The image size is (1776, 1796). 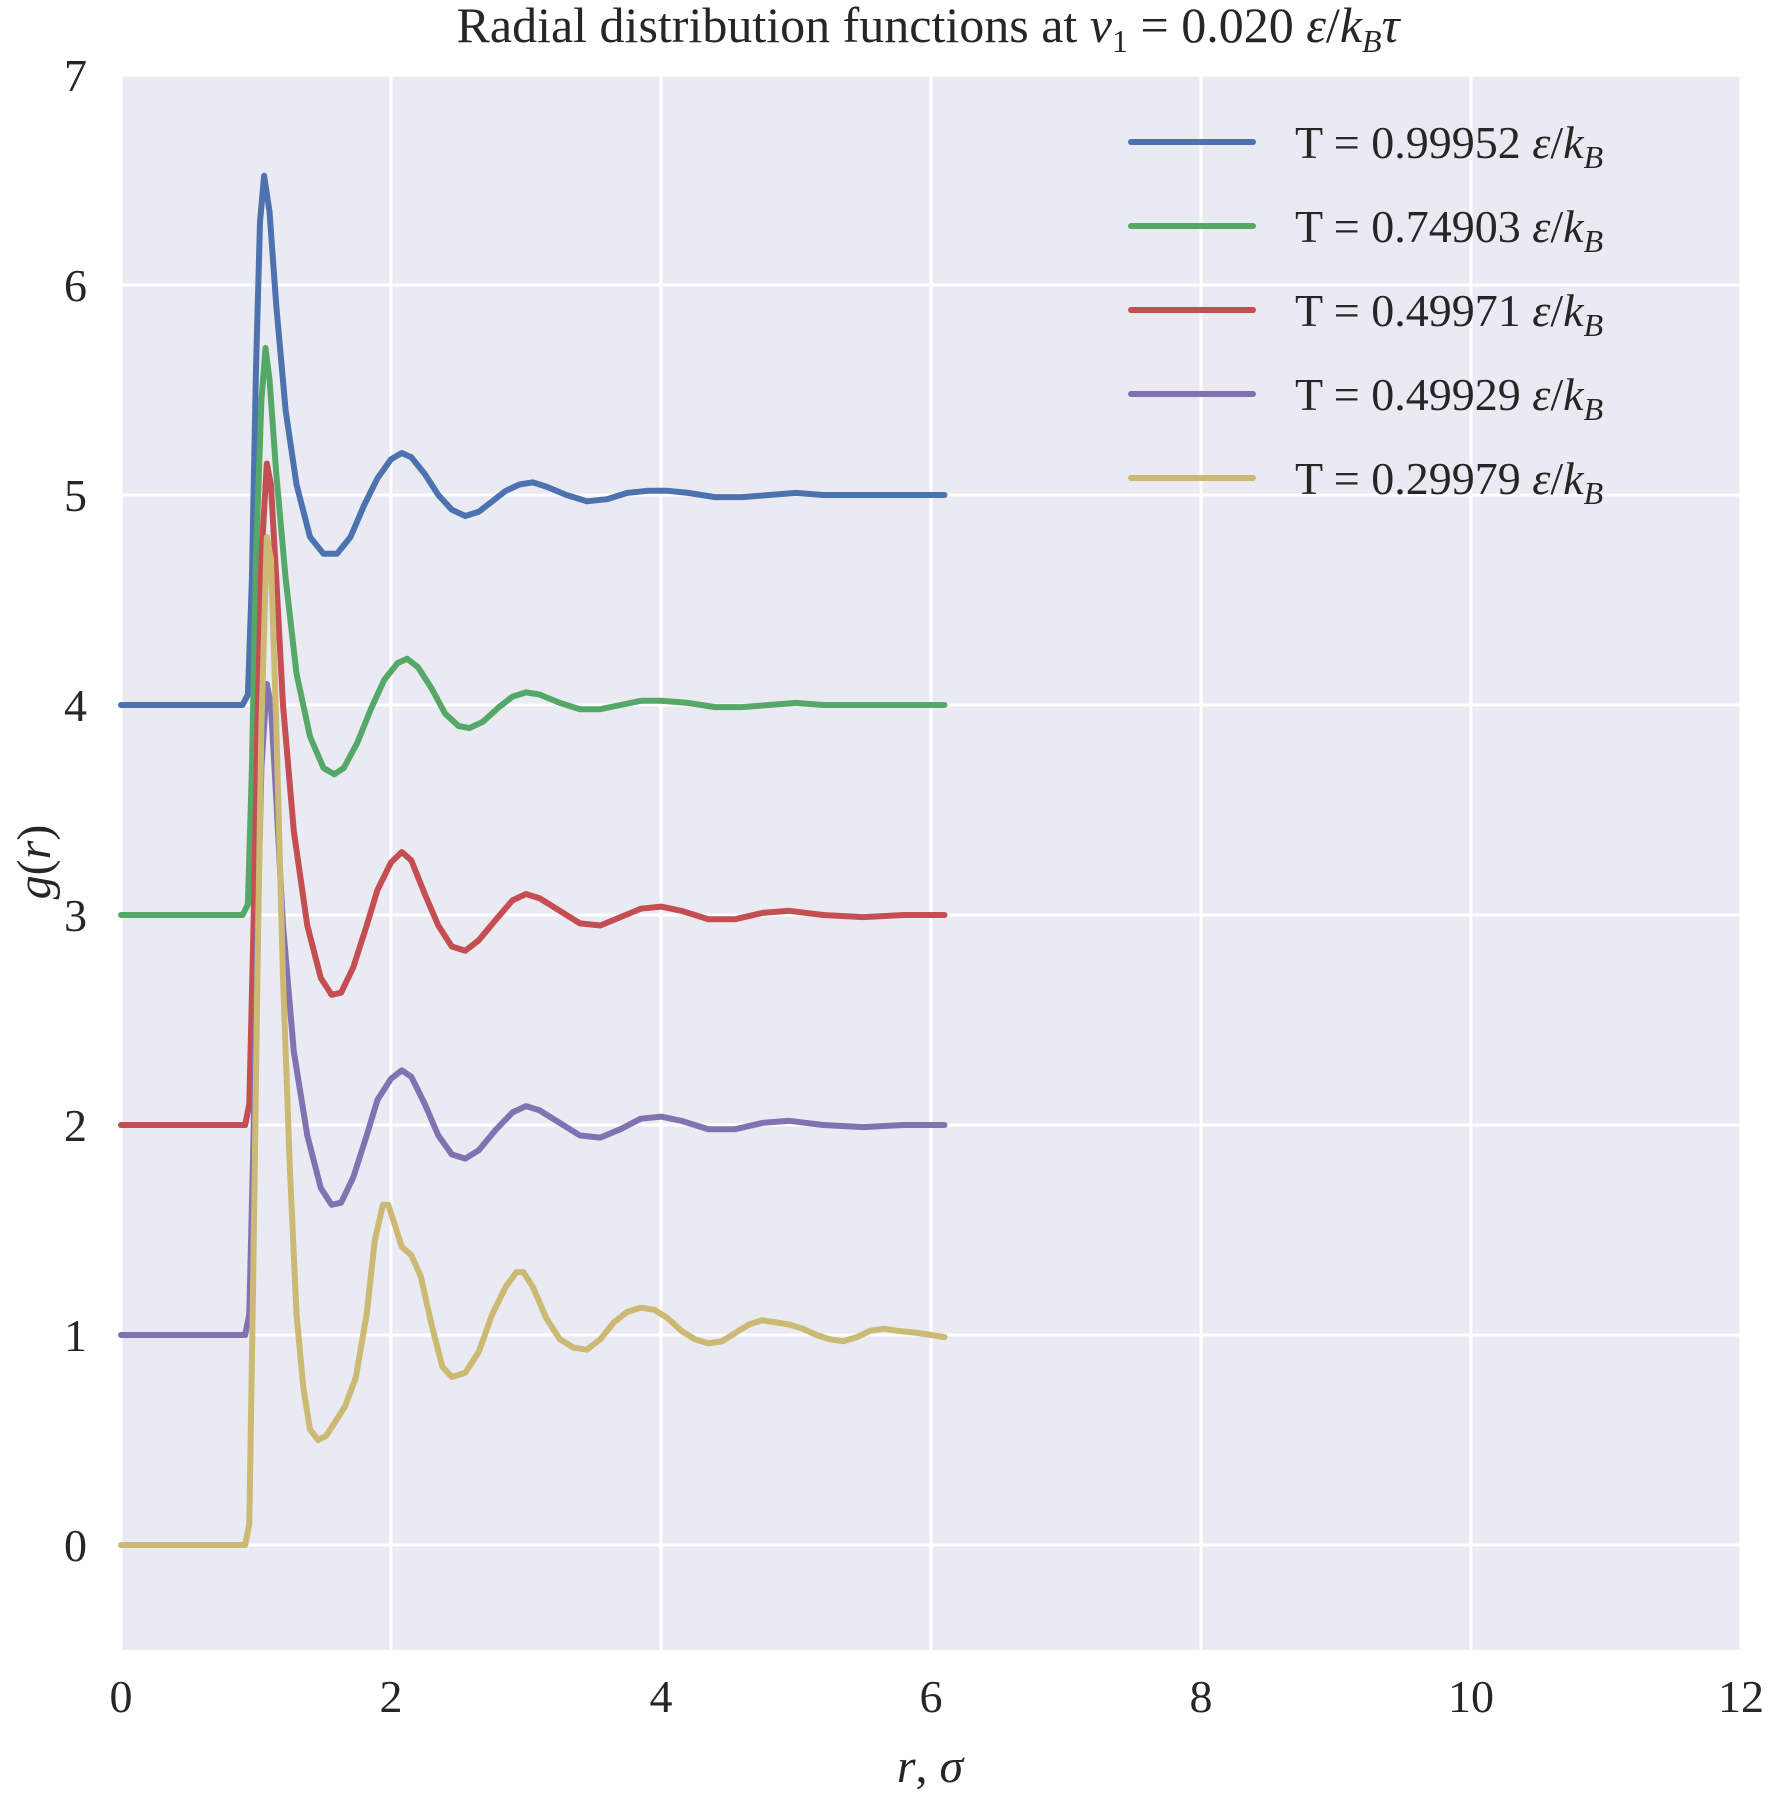 I want to click on legend-item-2: T = 0.74903 ε/kB, so click(x=1365, y=230).